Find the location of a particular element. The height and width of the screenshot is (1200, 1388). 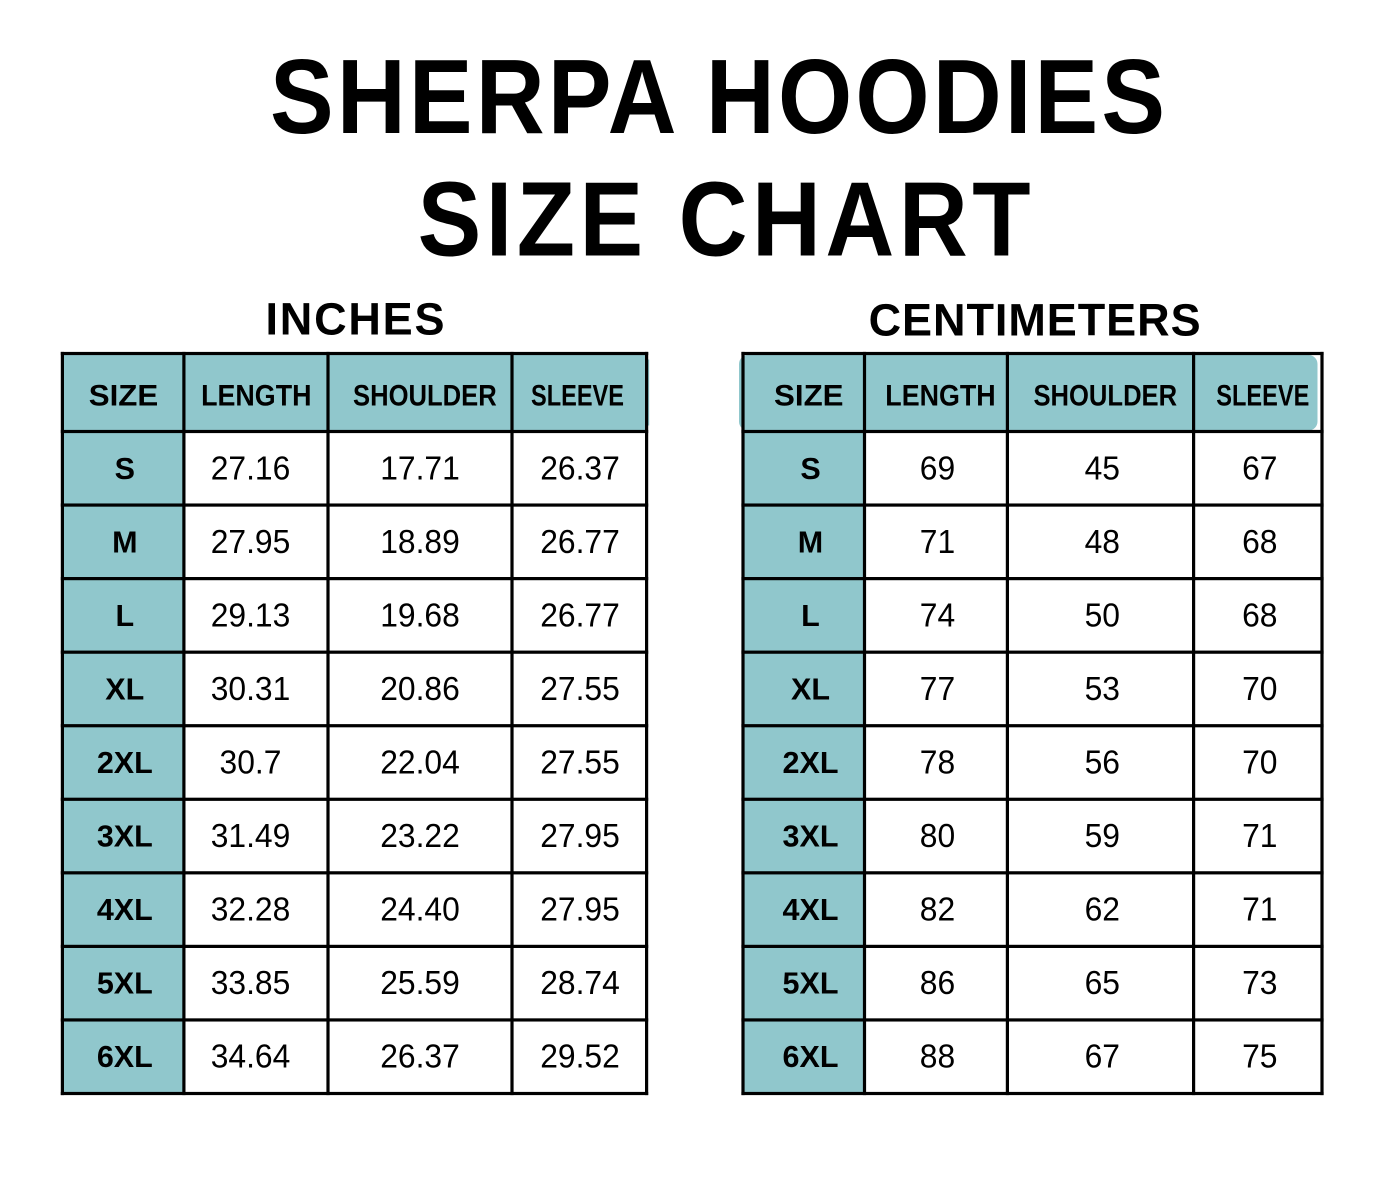

svg-text: 32.28 is located at coordinates (251, 910).